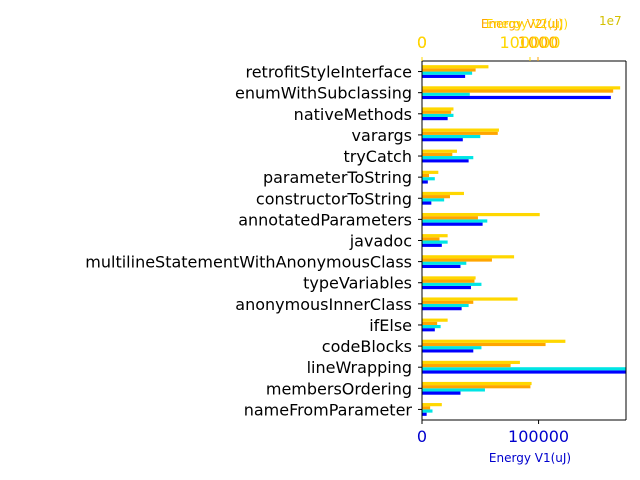  I want to click on top-tick-label-0-0: 0, so click(422, 42).